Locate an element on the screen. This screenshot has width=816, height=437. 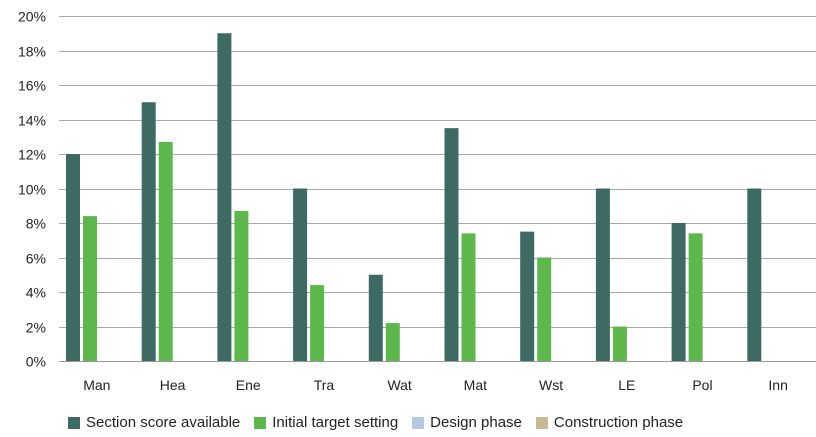
y-tick-label: 14% is located at coordinates (32, 121).